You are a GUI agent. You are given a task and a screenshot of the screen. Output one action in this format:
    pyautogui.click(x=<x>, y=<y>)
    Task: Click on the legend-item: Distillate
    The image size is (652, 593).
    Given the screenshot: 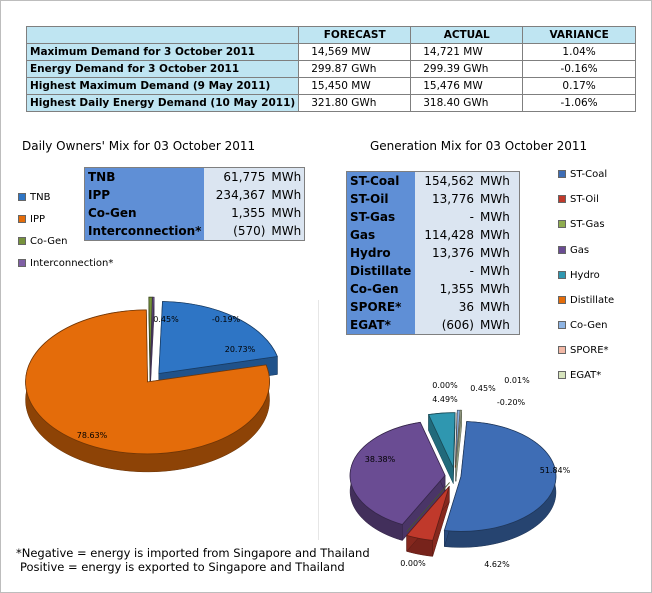 What is the action you would take?
    pyautogui.click(x=586, y=301)
    